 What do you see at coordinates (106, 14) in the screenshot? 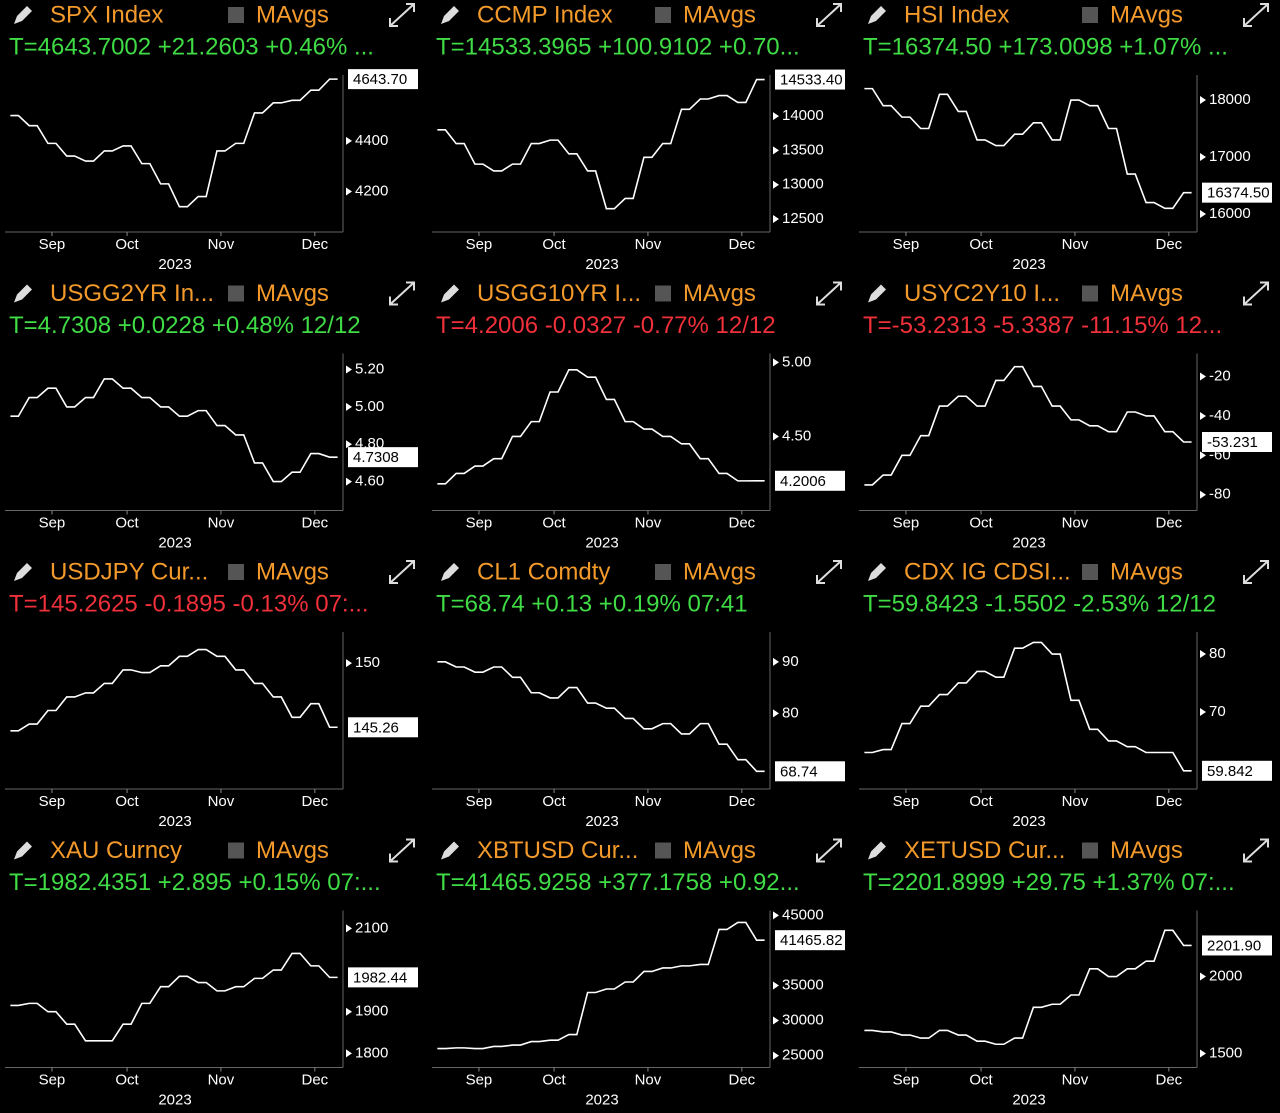
I see `chart-title: SPX Index` at bounding box center [106, 14].